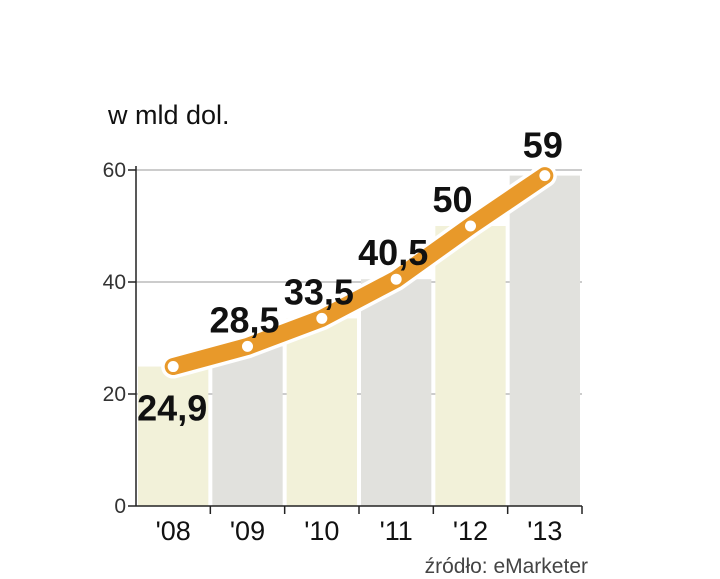  I want to click on x-tick-label-2: '10, so click(321, 531).